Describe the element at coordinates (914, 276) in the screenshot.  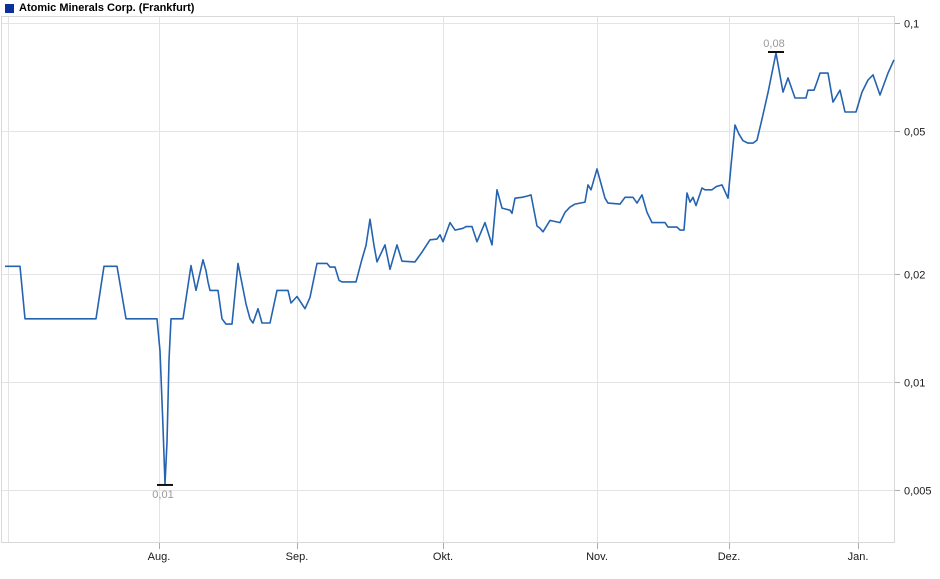
I see `y-tick-label-0_02: 0,02` at that location.